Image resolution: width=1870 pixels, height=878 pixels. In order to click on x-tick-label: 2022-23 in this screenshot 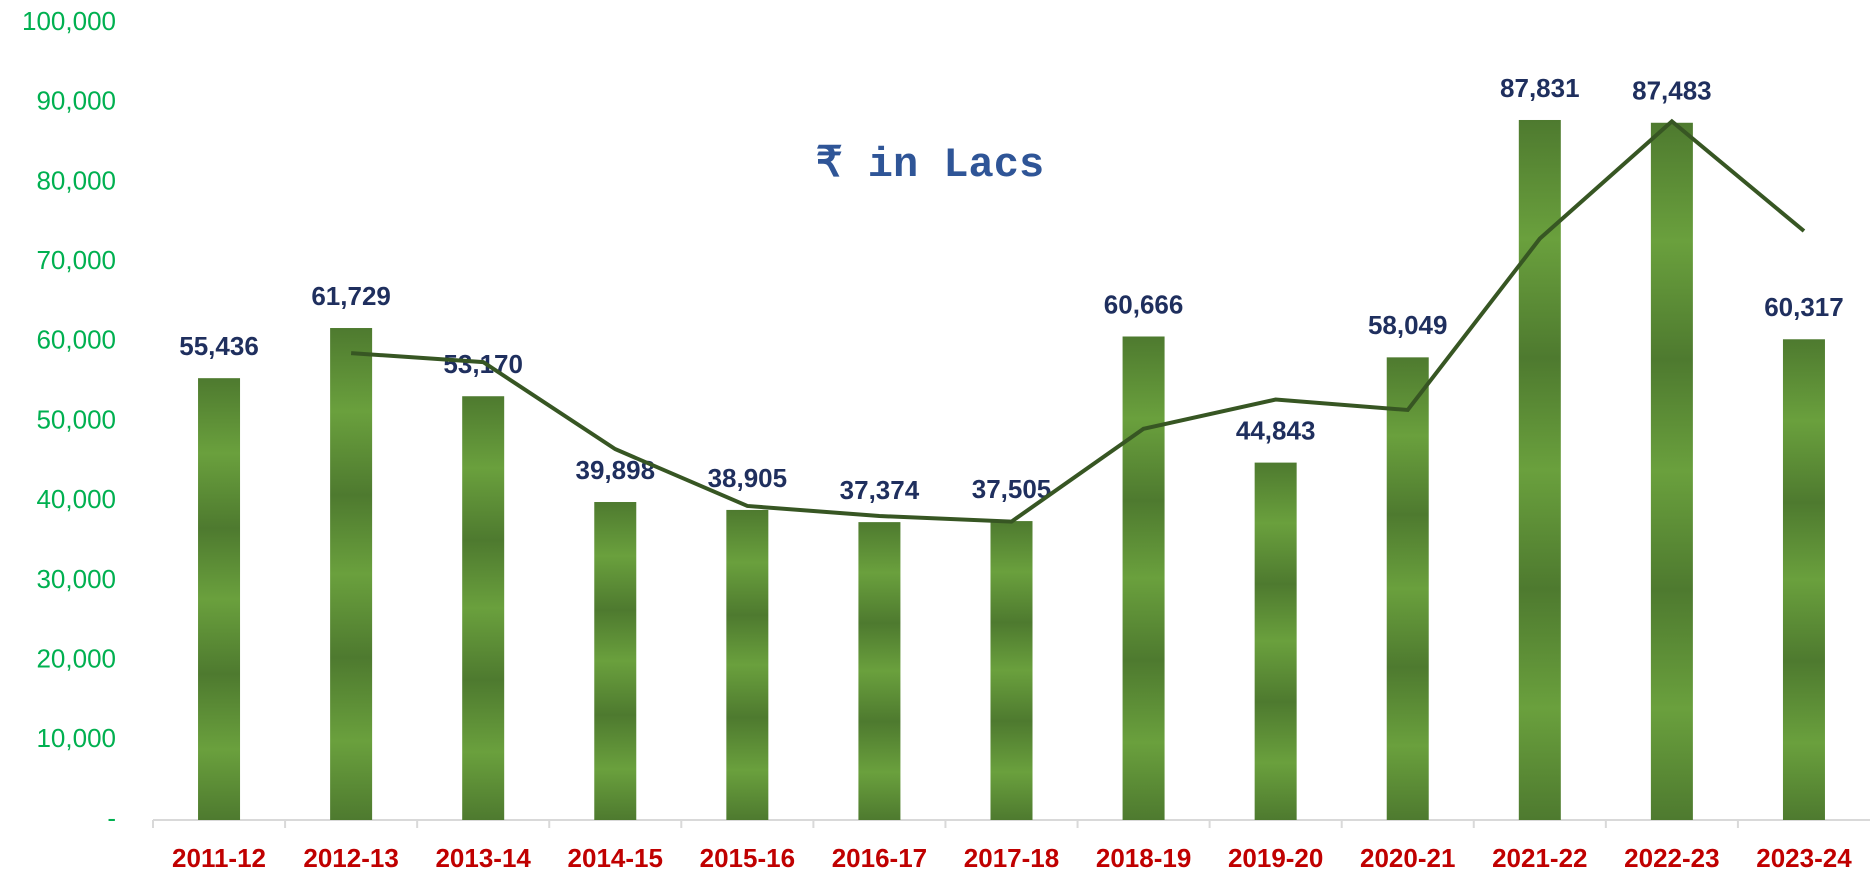, I will do `click(1671, 858)`.